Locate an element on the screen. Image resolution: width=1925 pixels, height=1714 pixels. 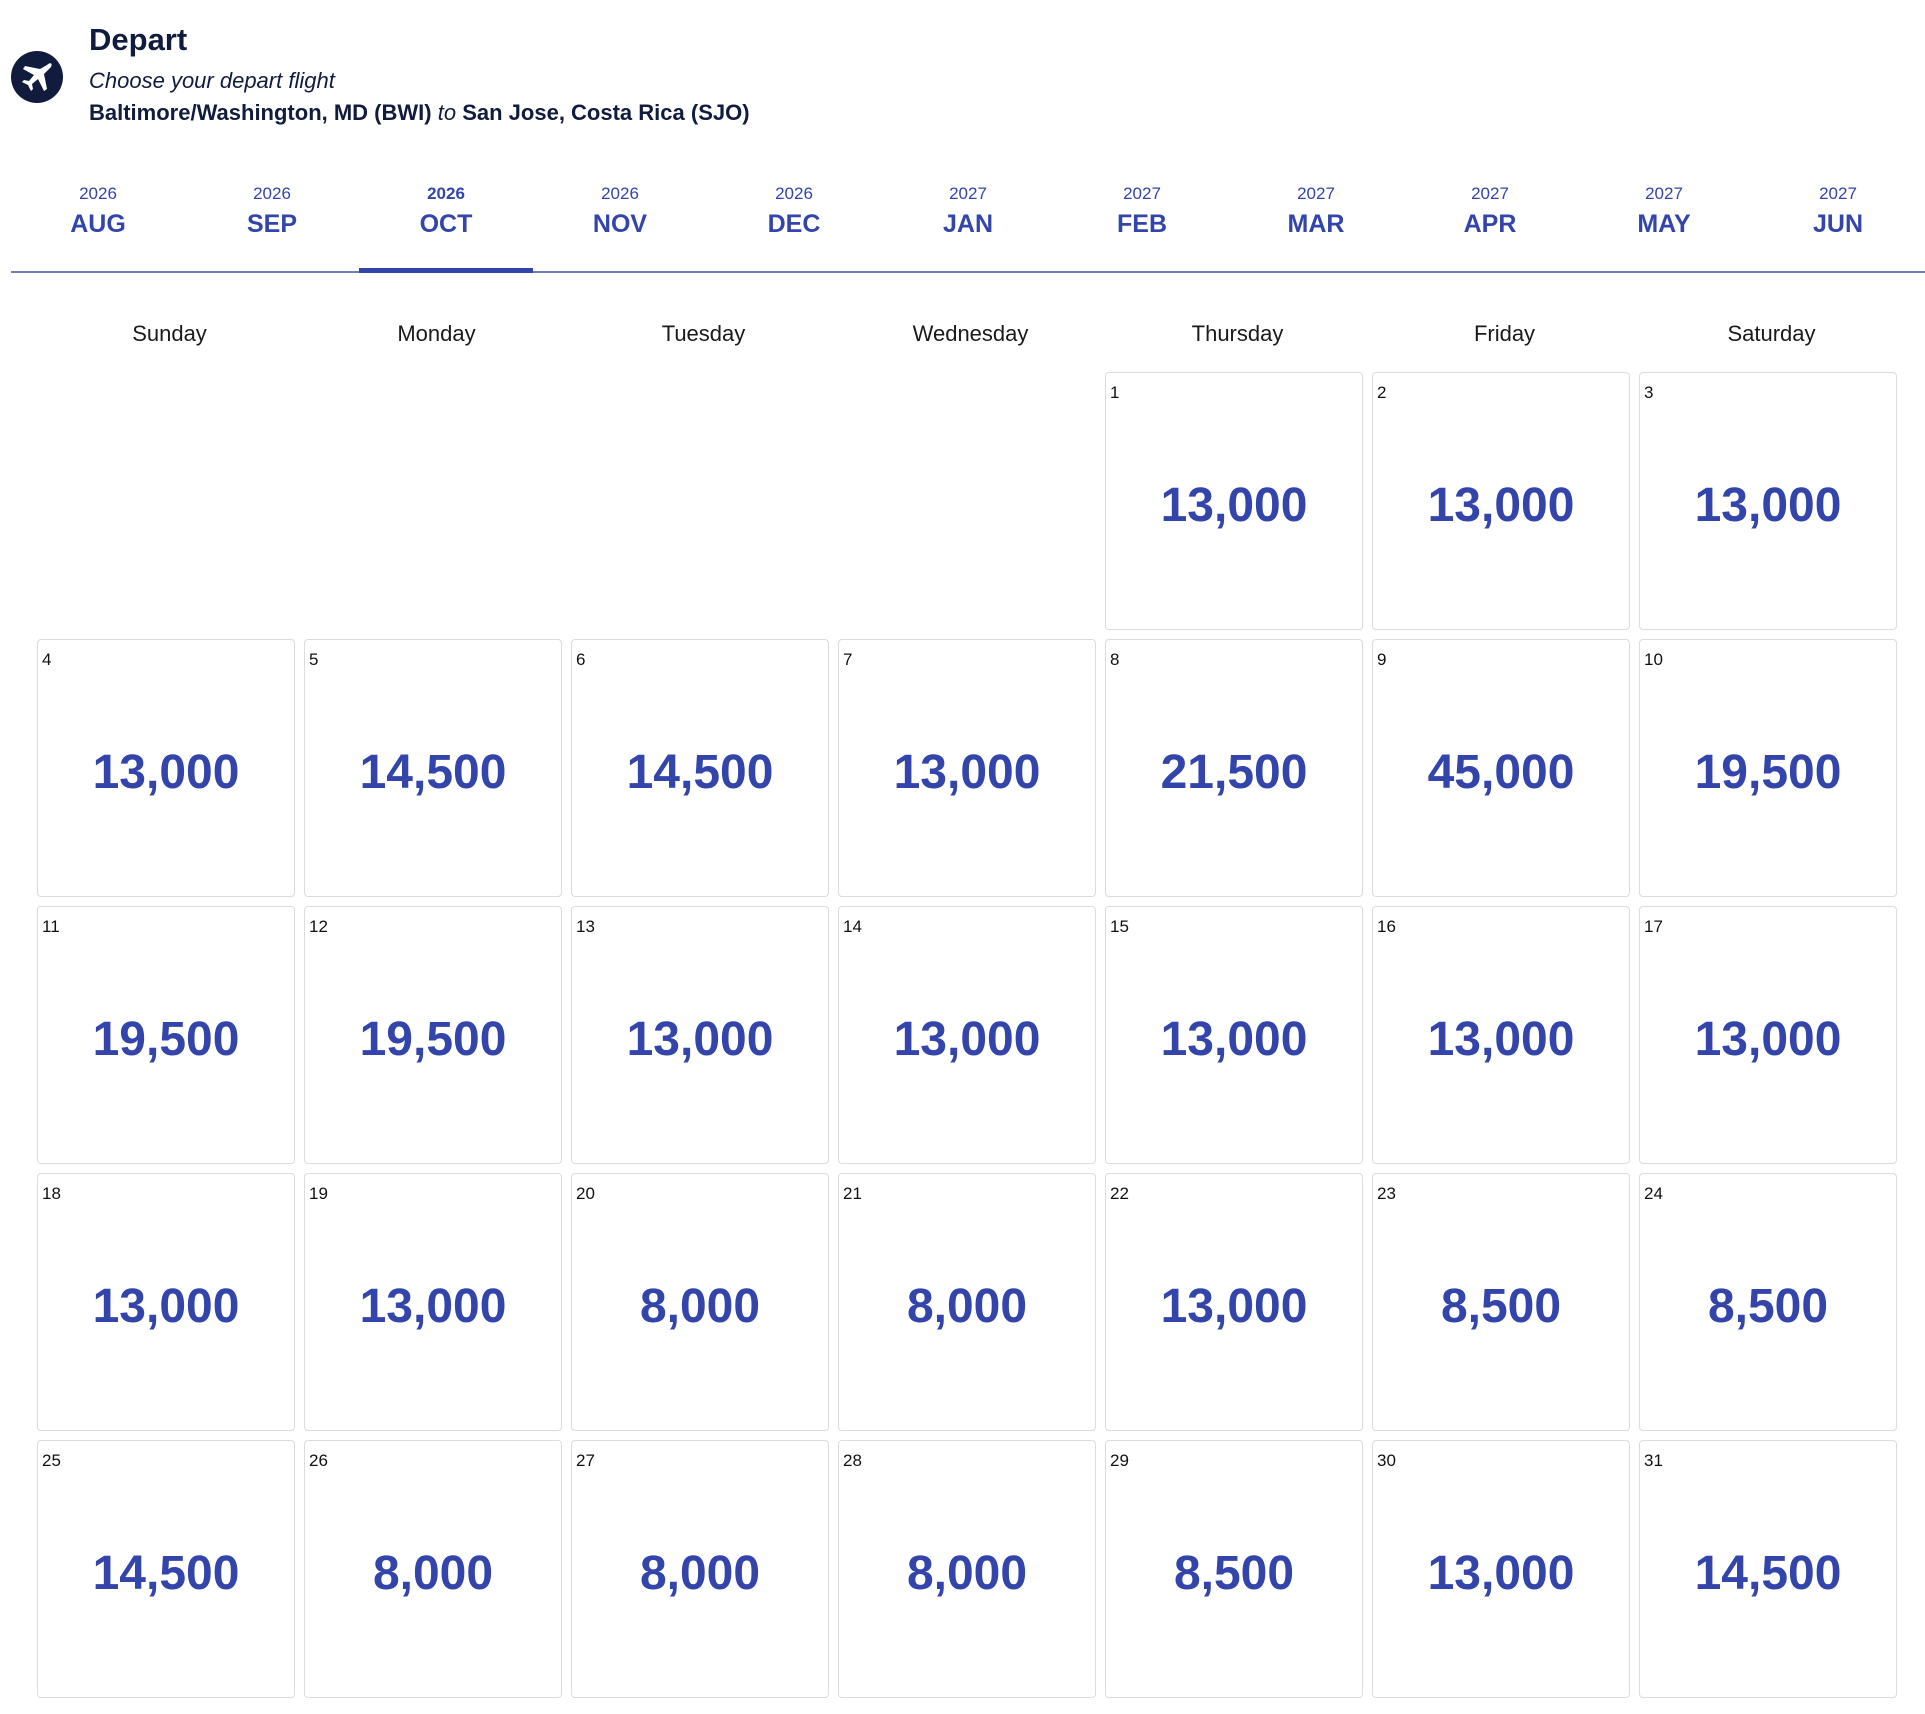
day-cell: 31 14,500 is located at coordinates (1768, 1569).